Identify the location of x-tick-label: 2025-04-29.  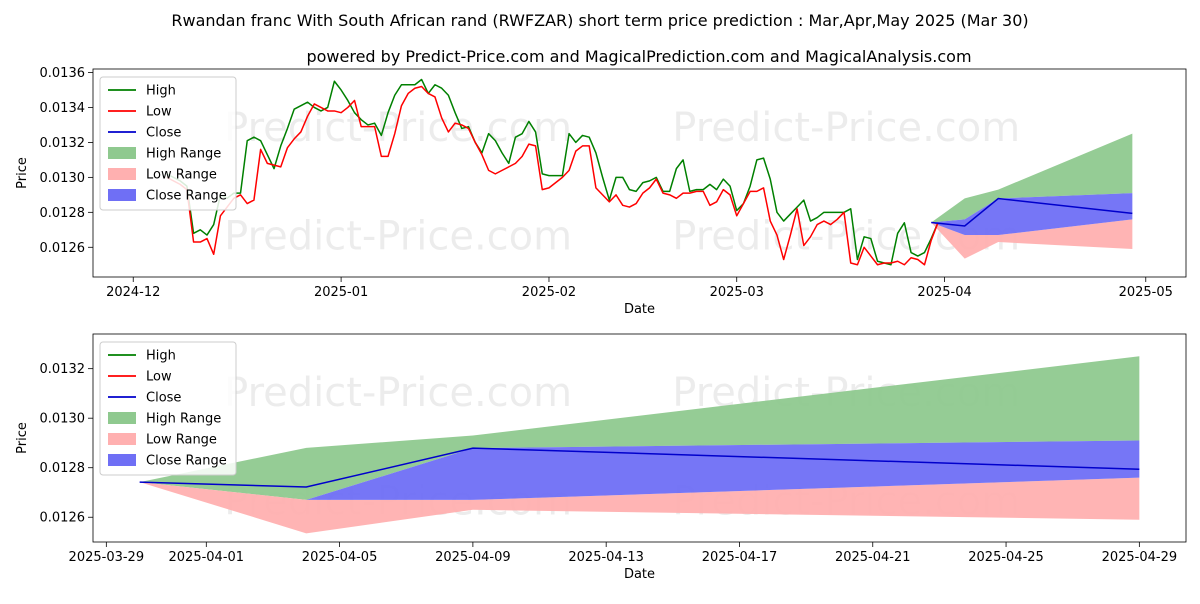
(1140, 557).